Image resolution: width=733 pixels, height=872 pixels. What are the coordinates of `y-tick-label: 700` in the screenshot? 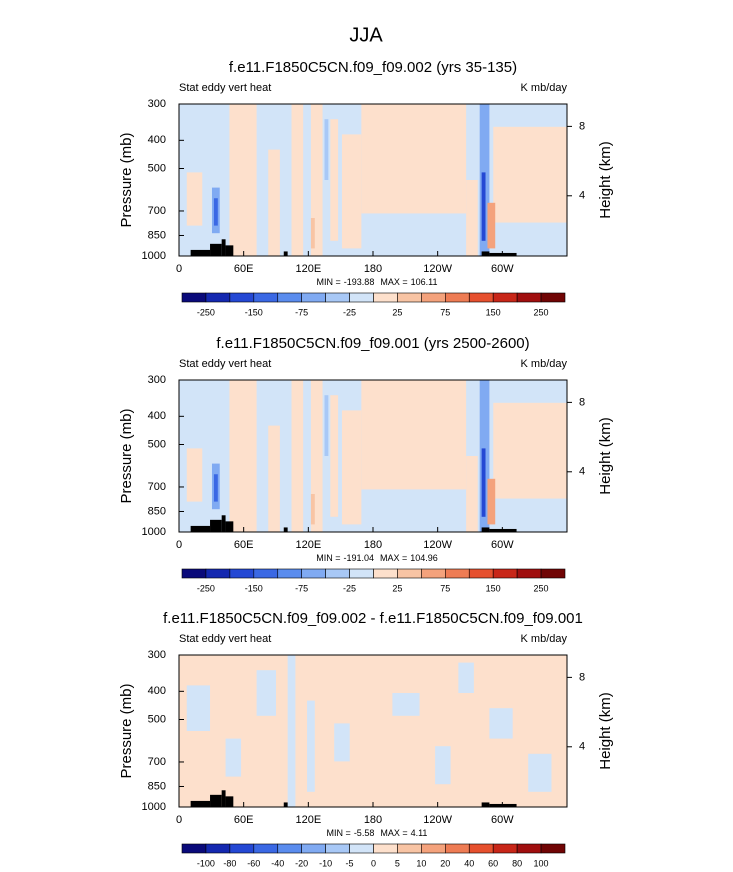 It's located at (157, 211).